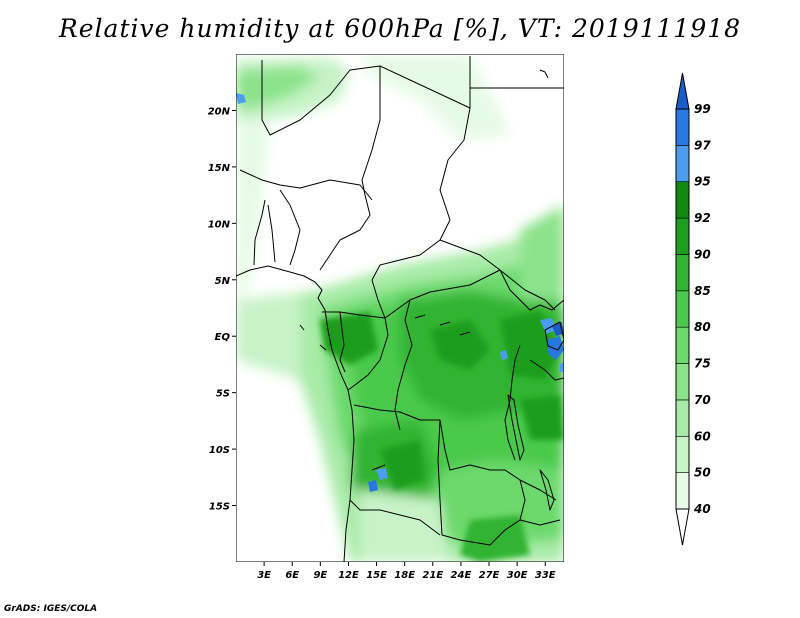 This screenshot has height=618, width=800. What do you see at coordinates (292, 575) in the screenshot?
I see `lon-tick-label: 6E` at bounding box center [292, 575].